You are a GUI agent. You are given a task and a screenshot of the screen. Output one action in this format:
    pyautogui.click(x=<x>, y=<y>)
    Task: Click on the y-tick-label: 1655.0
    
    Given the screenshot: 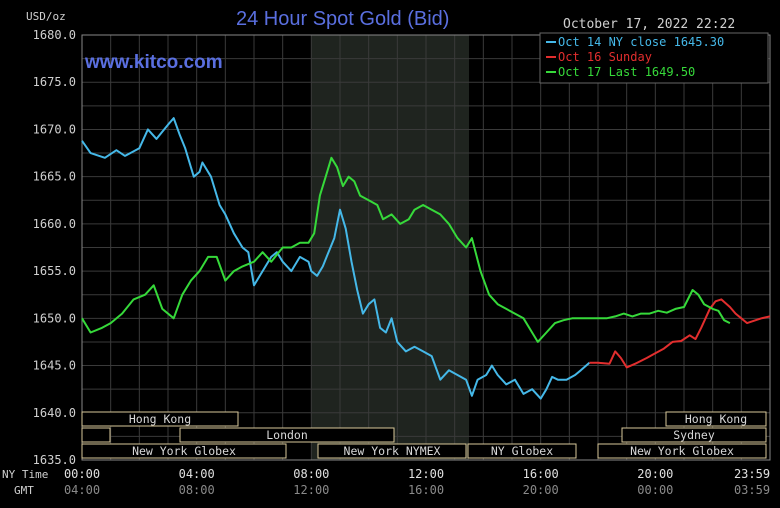 What is the action you would take?
    pyautogui.click(x=54, y=271)
    